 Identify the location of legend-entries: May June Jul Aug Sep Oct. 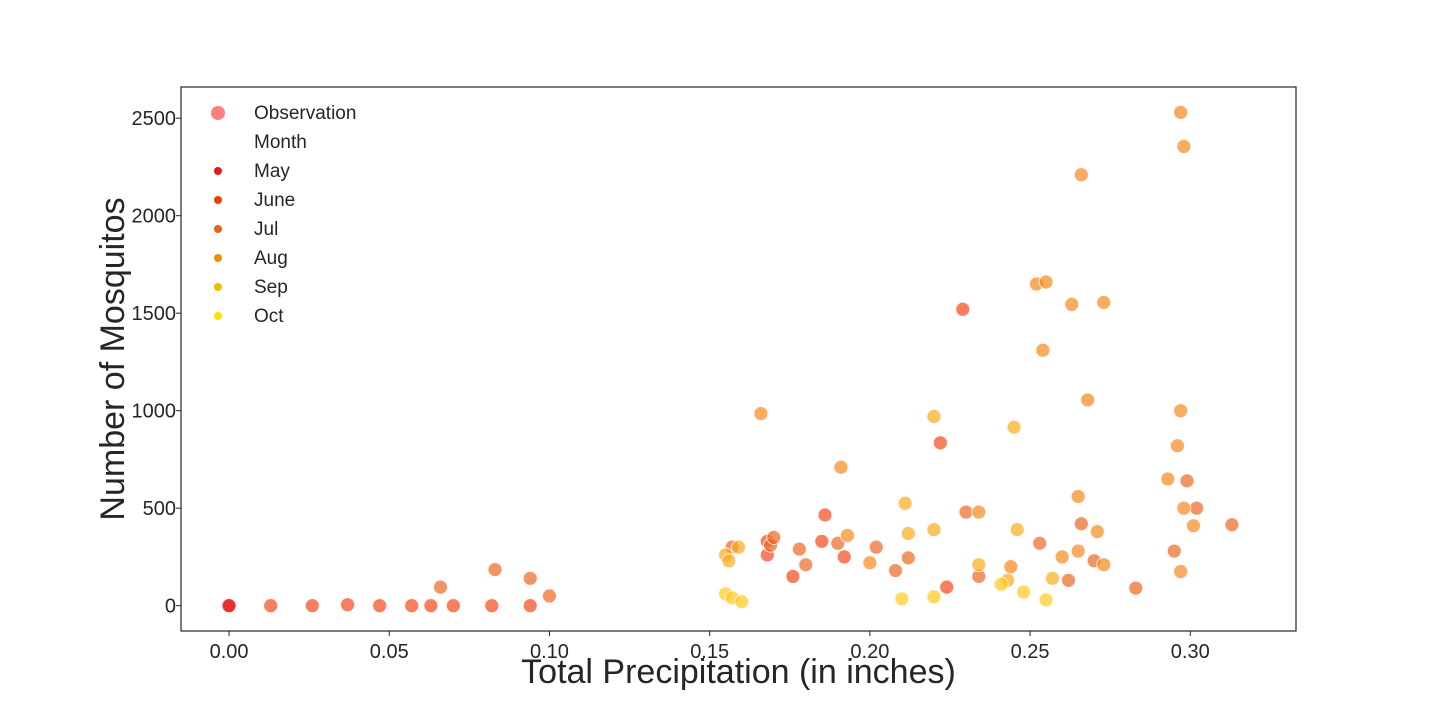
(254, 244).